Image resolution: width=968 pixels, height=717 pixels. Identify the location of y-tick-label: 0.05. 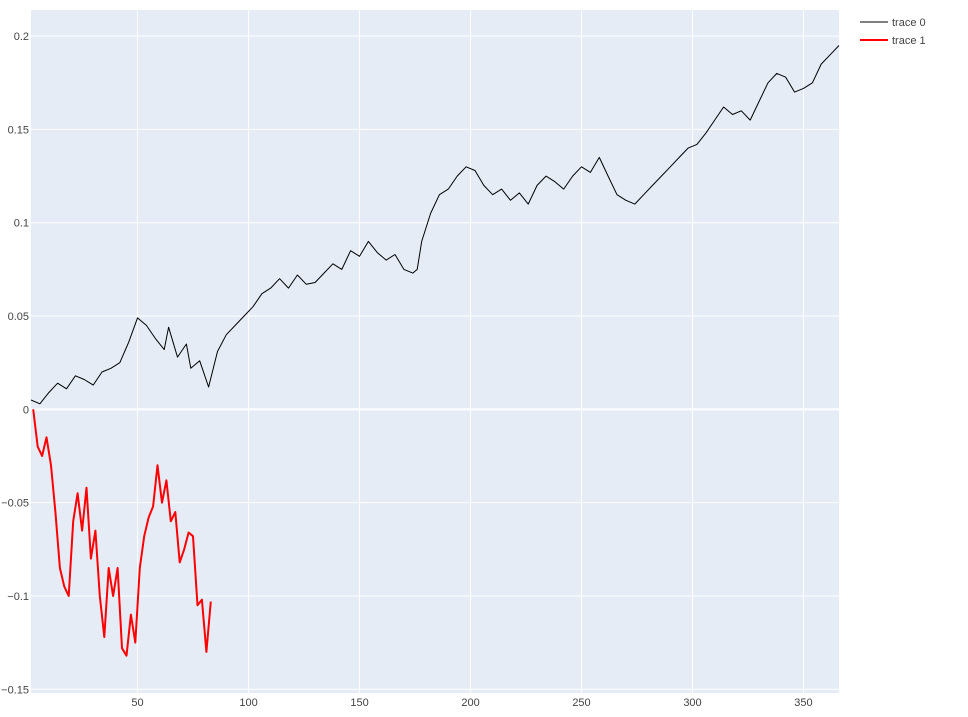
(18, 317).